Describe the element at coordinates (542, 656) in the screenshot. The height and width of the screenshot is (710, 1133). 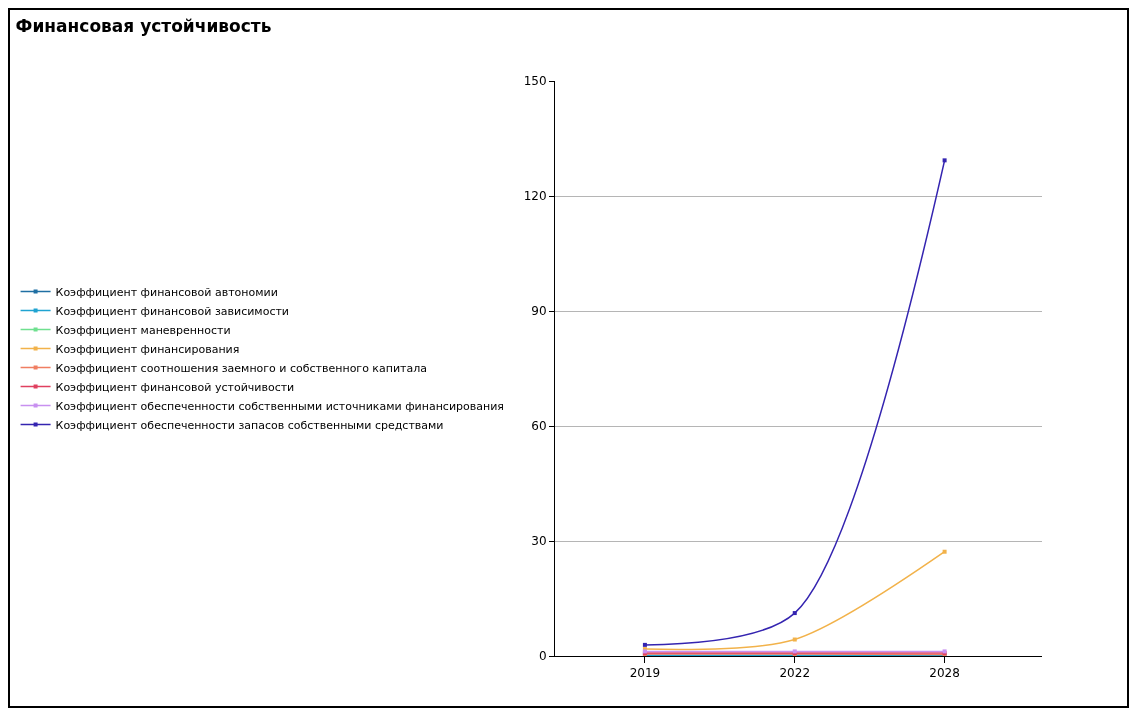
I see `y-tick-label: 0` at that location.